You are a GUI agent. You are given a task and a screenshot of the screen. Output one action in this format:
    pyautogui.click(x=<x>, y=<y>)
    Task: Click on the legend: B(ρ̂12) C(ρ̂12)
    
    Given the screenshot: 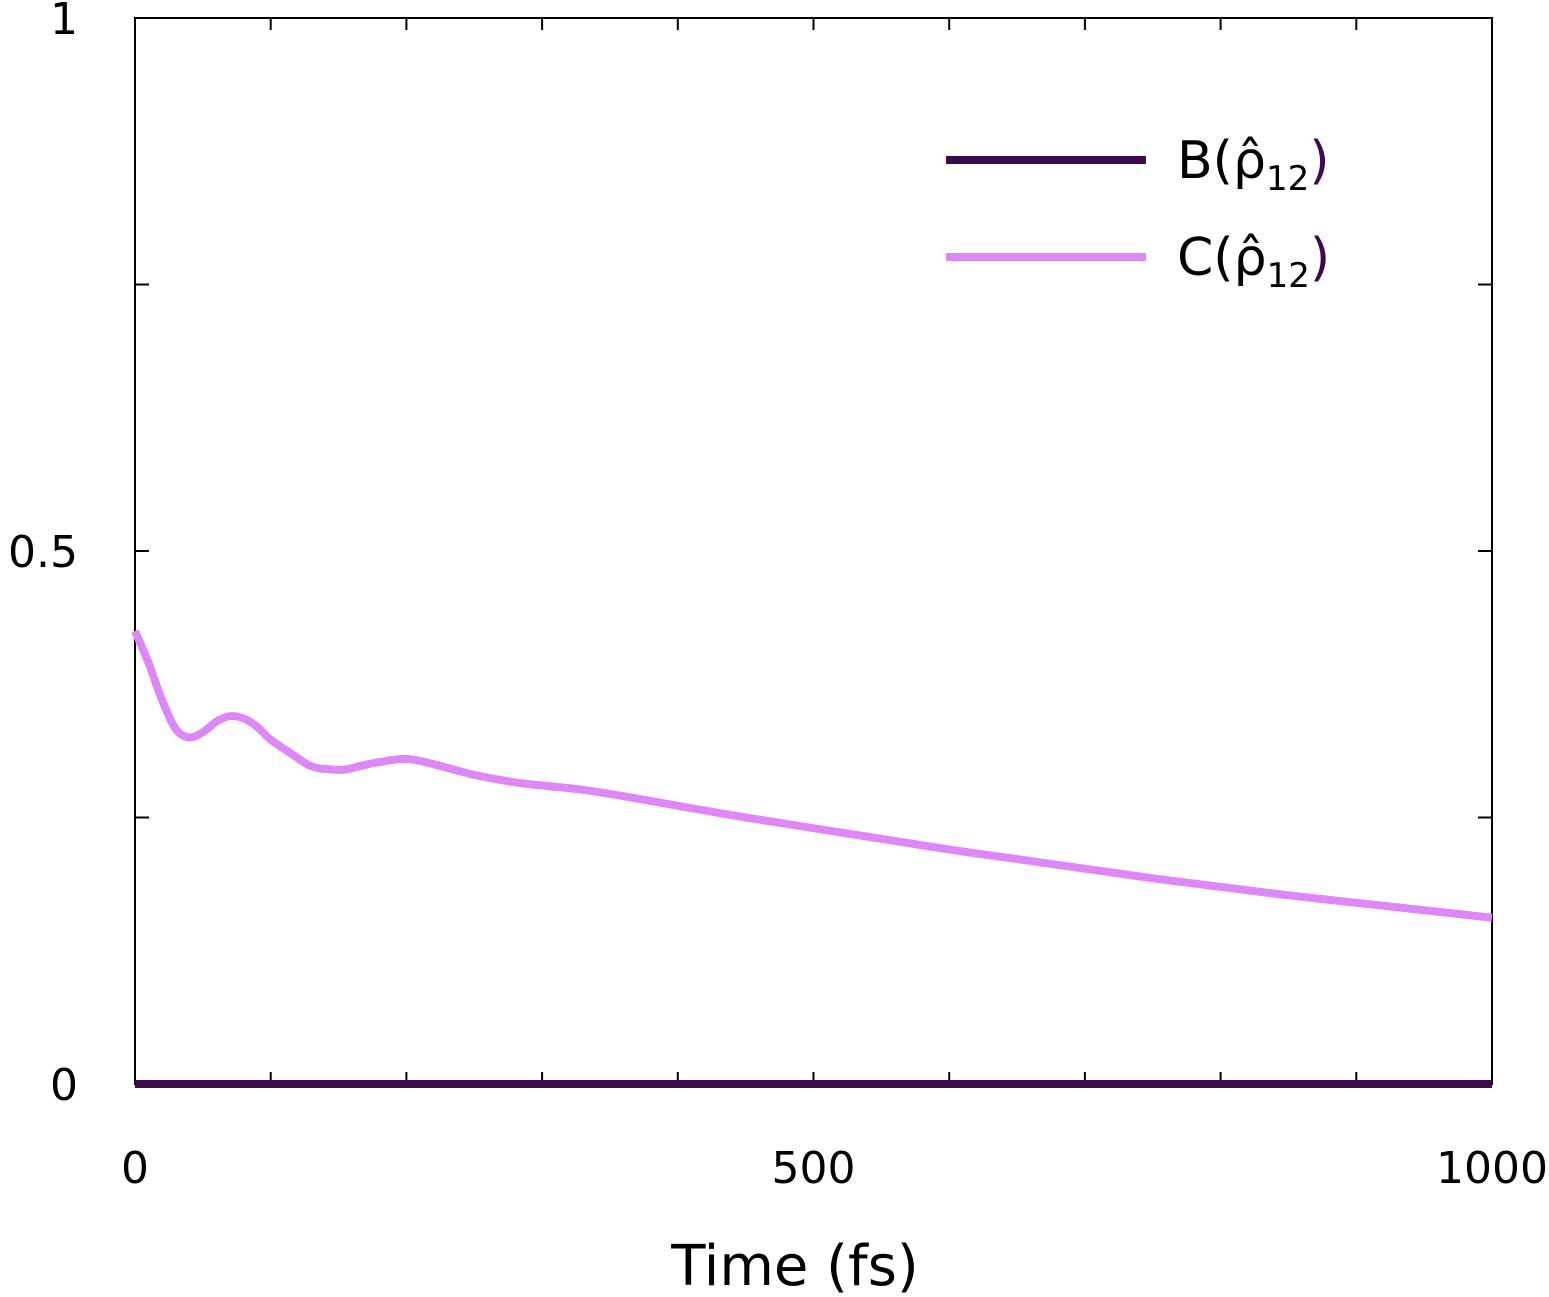 What is the action you would take?
    pyautogui.click(x=1138, y=213)
    